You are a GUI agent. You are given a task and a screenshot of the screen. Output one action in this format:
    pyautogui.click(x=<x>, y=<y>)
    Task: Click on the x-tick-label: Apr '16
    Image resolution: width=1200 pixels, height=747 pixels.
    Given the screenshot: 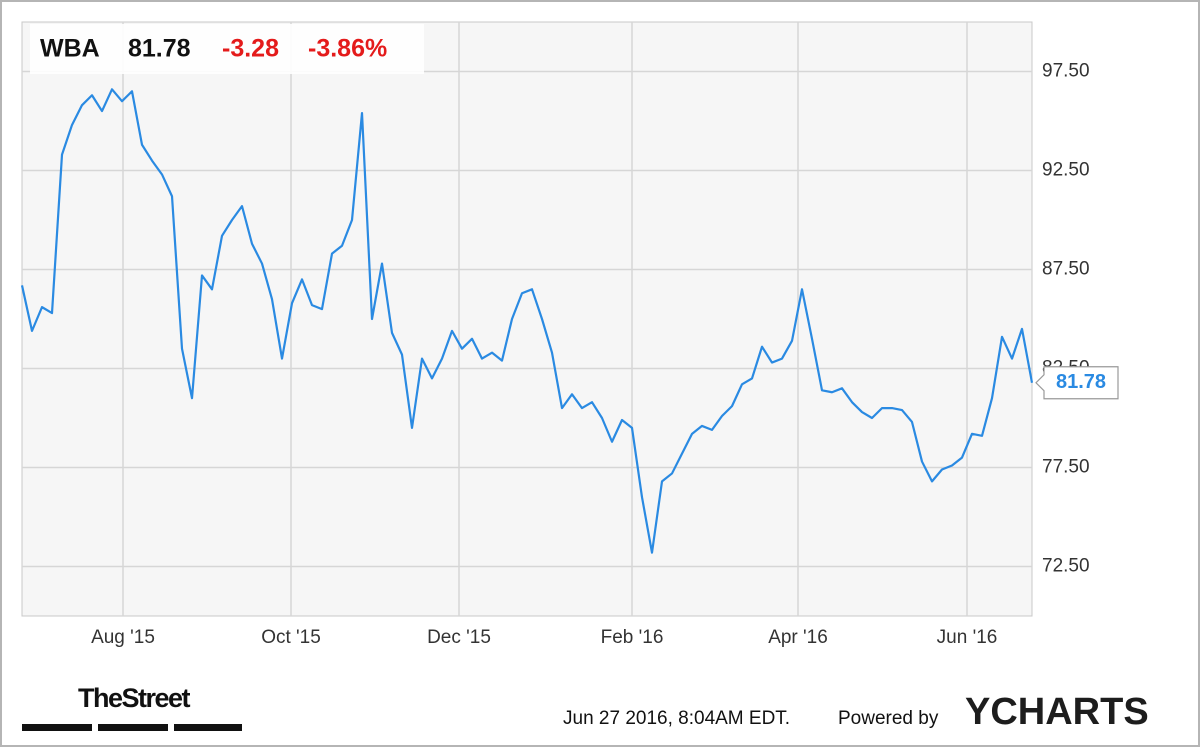 What is the action you would take?
    pyautogui.click(x=798, y=637)
    